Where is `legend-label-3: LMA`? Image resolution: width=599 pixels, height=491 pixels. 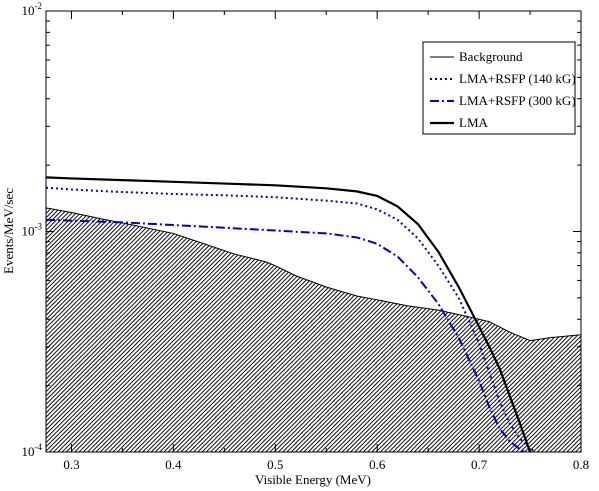 legend-label-3: LMA is located at coordinates (474, 122).